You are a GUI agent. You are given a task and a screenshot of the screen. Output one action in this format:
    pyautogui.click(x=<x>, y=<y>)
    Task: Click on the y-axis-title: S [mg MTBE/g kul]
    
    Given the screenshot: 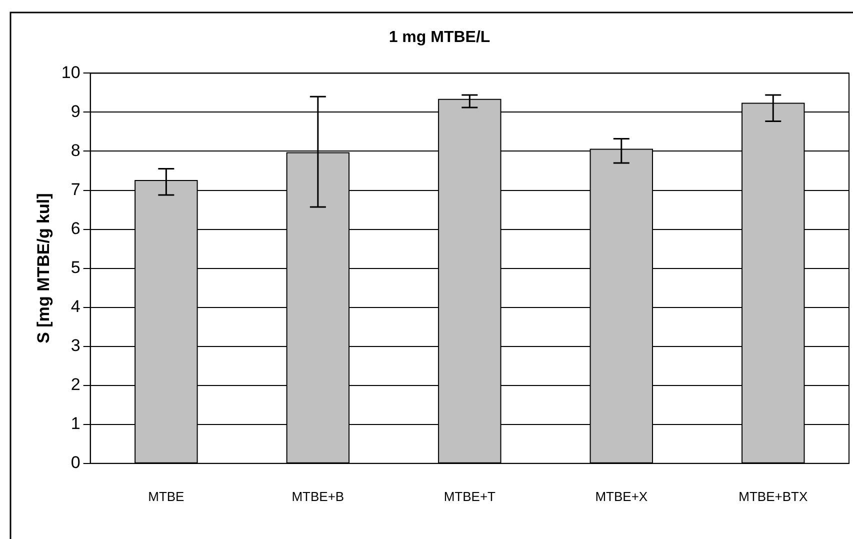 What is the action you would take?
    pyautogui.click(x=43, y=268)
    